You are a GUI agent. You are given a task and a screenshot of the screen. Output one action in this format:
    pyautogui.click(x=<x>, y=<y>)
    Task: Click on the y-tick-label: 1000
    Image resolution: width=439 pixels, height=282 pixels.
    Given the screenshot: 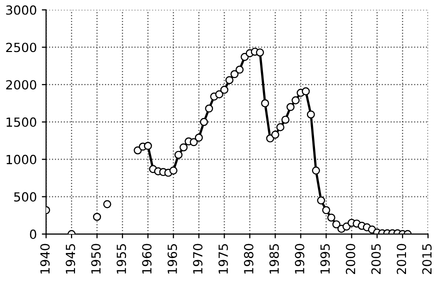 What is the action you would take?
    pyautogui.click(x=21, y=159)
    